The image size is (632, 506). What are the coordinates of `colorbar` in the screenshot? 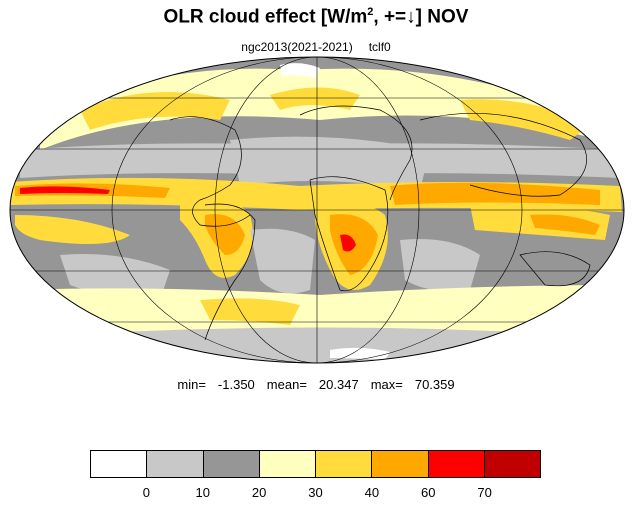 It's located at (315, 464).